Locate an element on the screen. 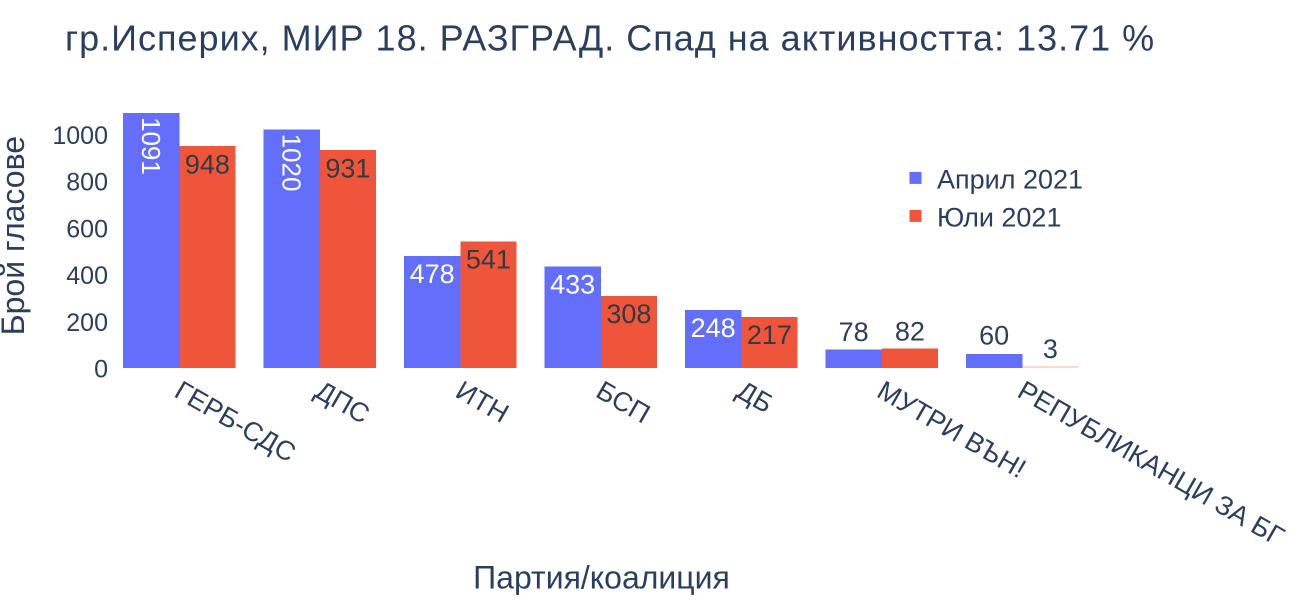  svg-text: 200 is located at coordinates (87, 323).